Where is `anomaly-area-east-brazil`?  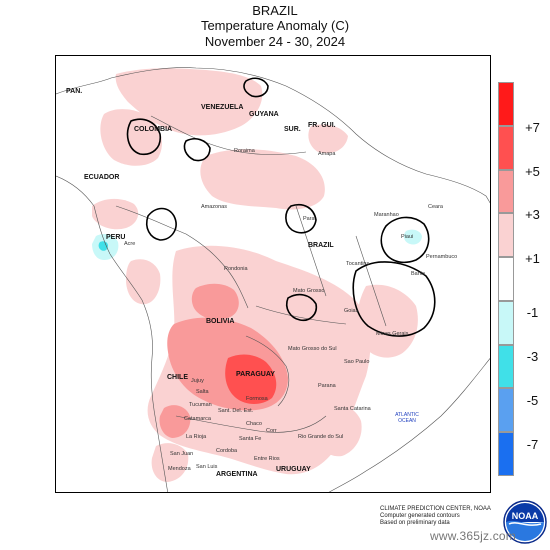 anomaly-area-east-brazil is located at coordinates (387, 321).